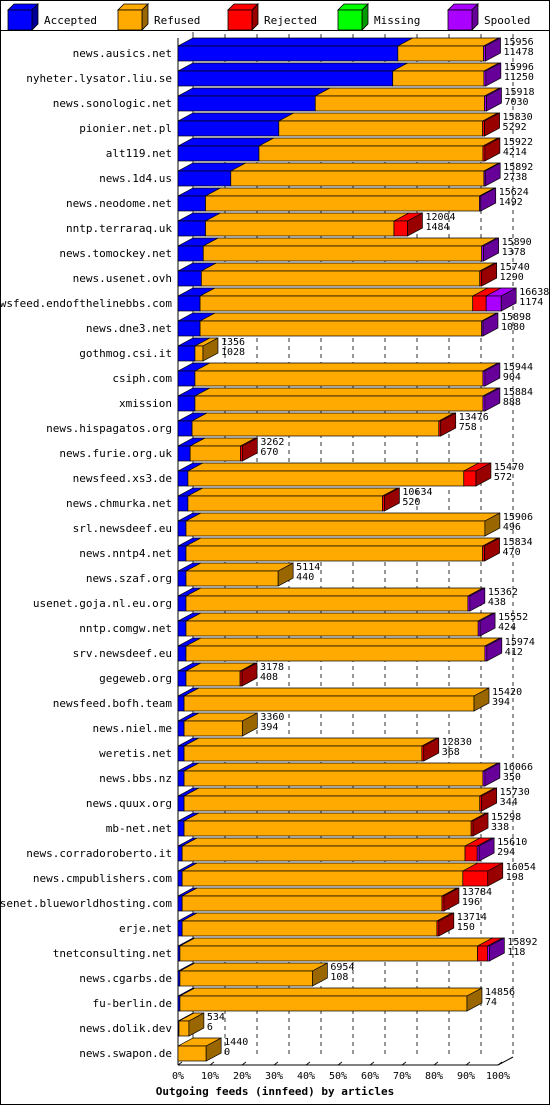  I want to click on bar-segment-spooled, so click(493, 303).